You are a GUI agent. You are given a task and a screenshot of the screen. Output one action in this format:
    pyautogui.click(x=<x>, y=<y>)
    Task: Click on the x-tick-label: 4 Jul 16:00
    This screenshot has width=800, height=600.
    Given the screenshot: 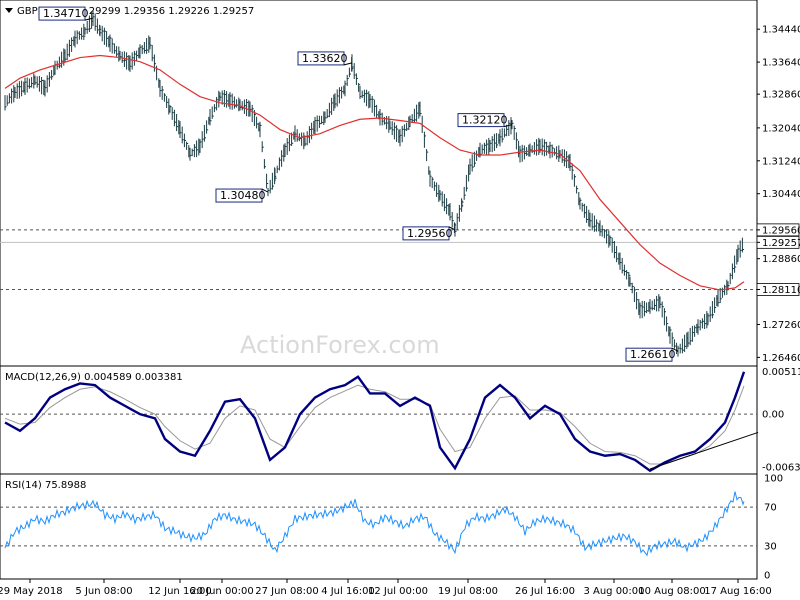 What is the action you would take?
    pyautogui.click(x=348, y=591)
    